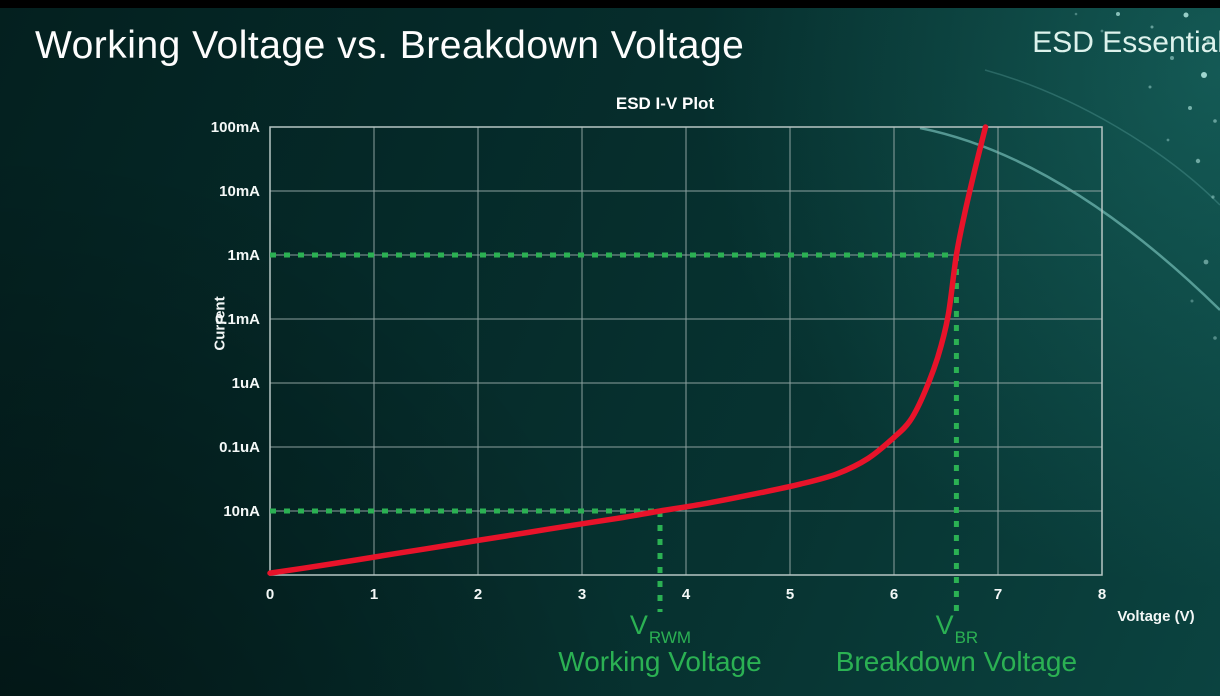  What do you see at coordinates (1102, 137) in the screenshot?
I see `swoosh-line-faint` at bounding box center [1102, 137].